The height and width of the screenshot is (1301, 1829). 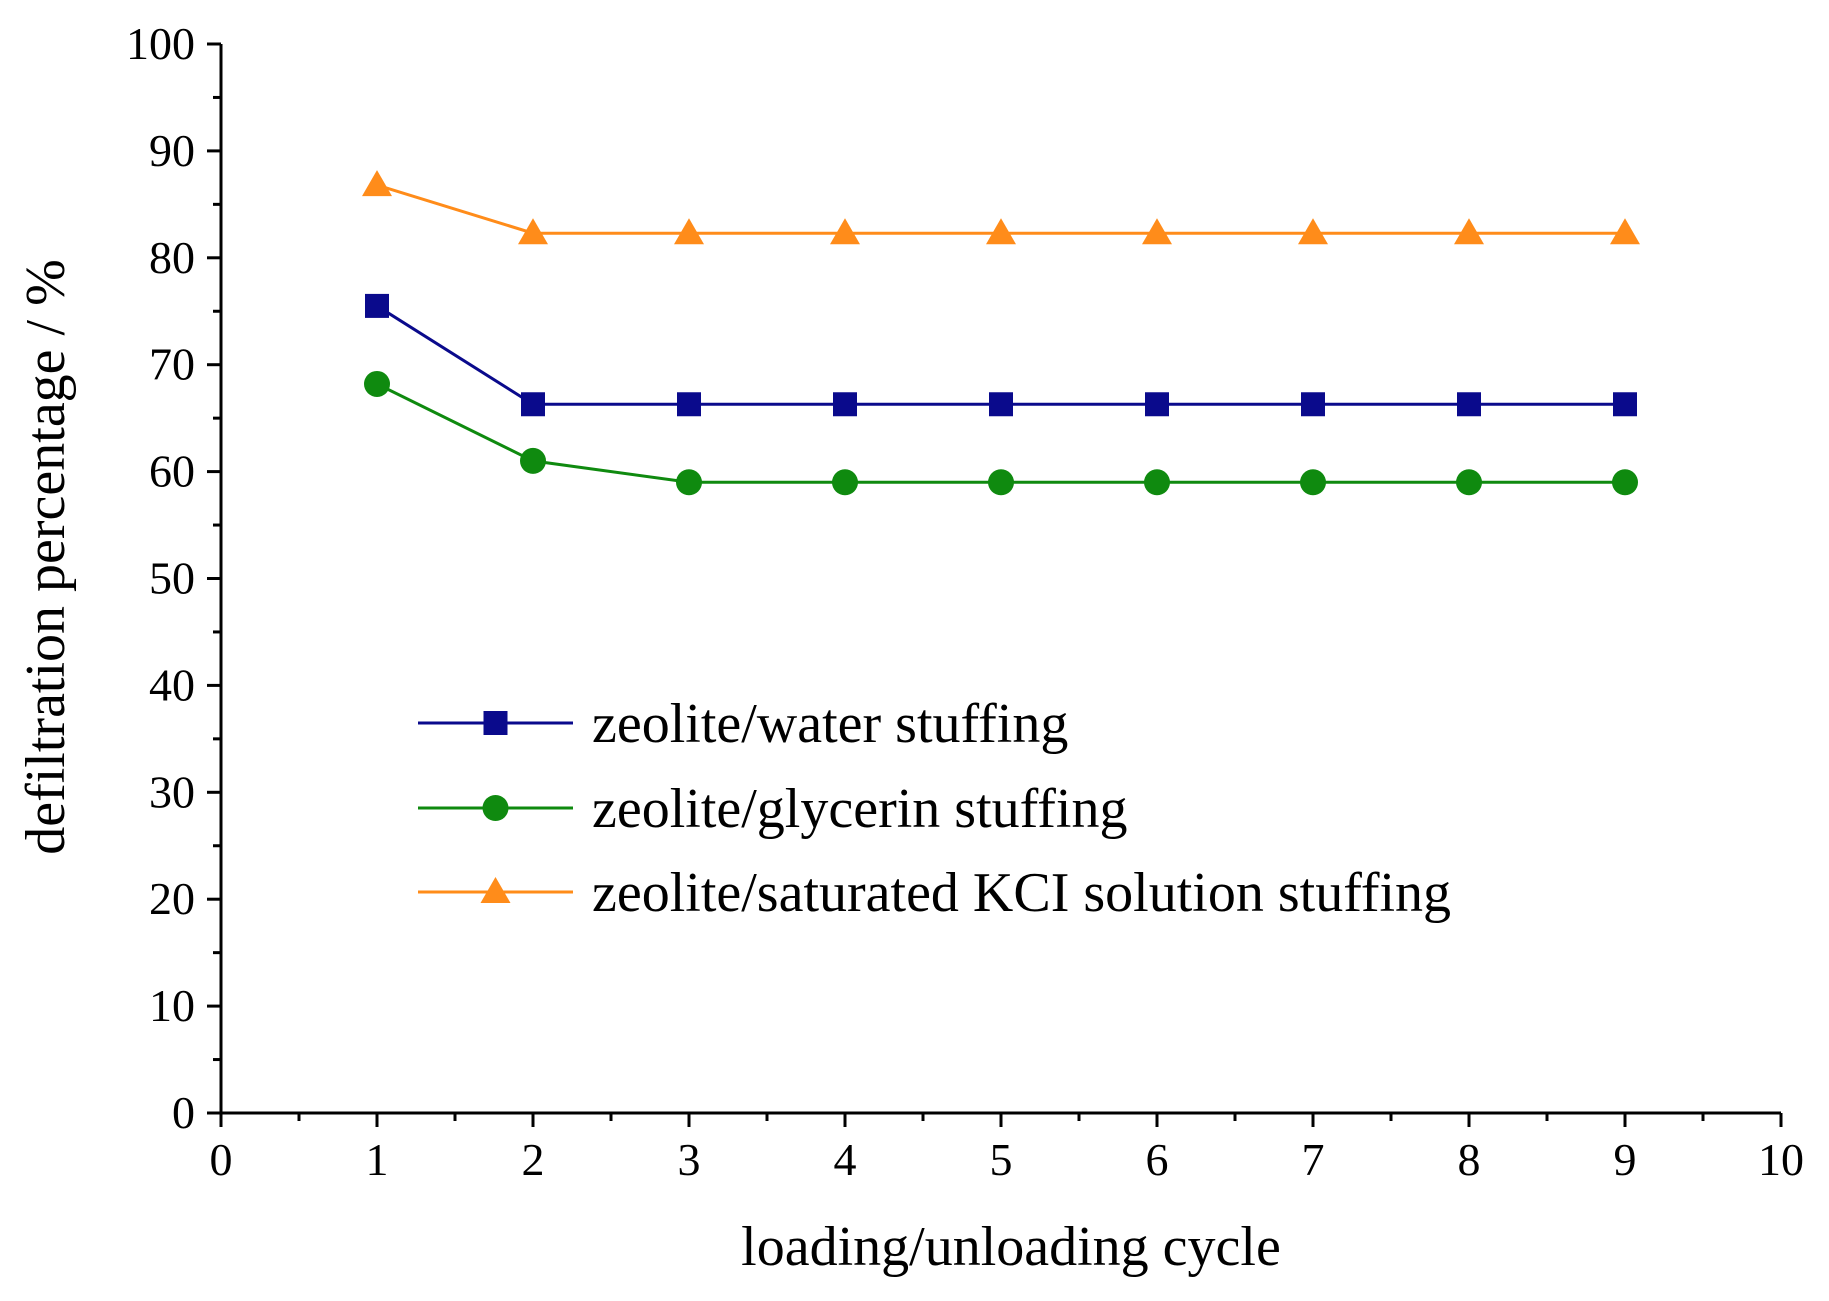 What do you see at coordinates (172, 257) in the screenshot?
I see `y-tick-label: 80` at bounding box center [172, 257].